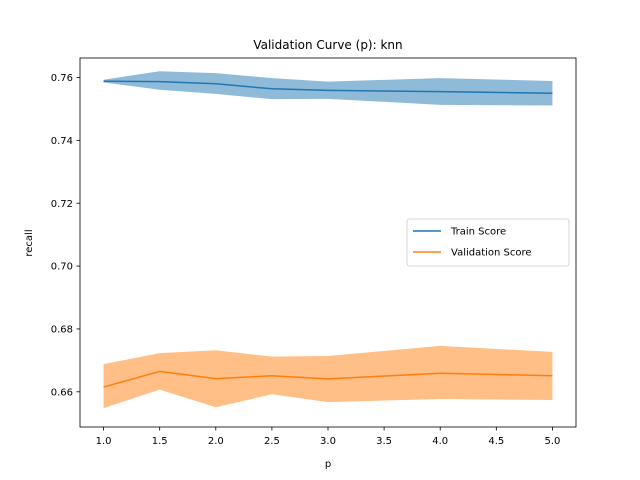 This screenshot has width=640, height=480. What do you see at coordinates (384, 441) in the screenshot?
I see `x-tick-label: 3.5` at bounding box center [384, 441].